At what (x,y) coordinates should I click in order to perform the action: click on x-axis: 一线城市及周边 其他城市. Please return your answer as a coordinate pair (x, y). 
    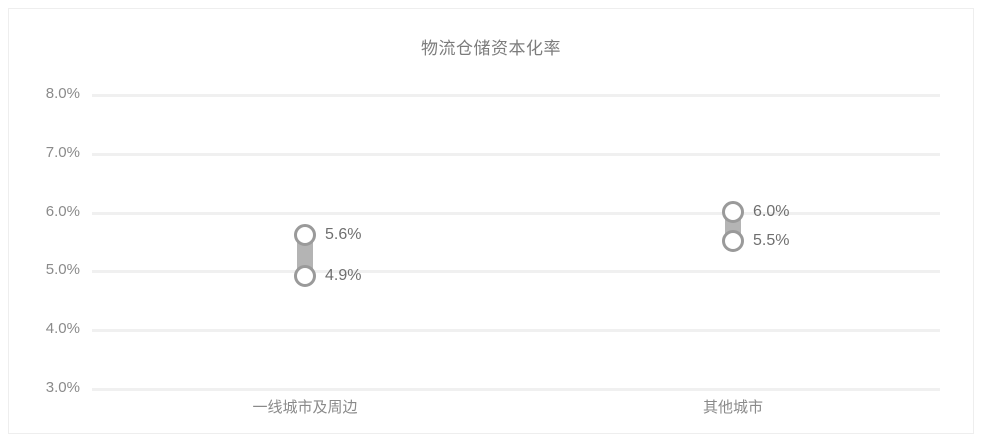
    Looking at the image, I should click on (516, 409).